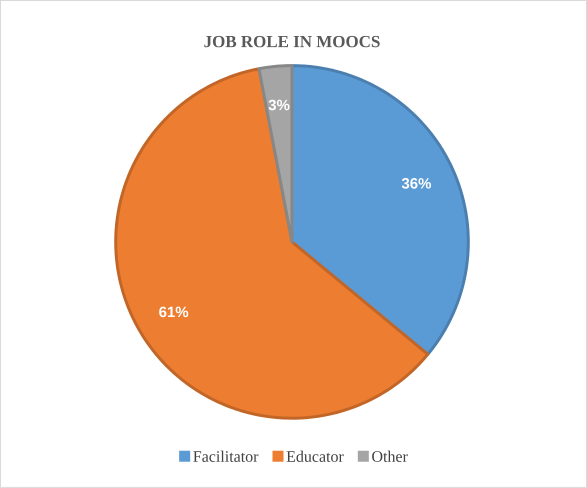 This screenshot has width=587, height=488. I want to click on data-label: 36%, so click(417, 183).